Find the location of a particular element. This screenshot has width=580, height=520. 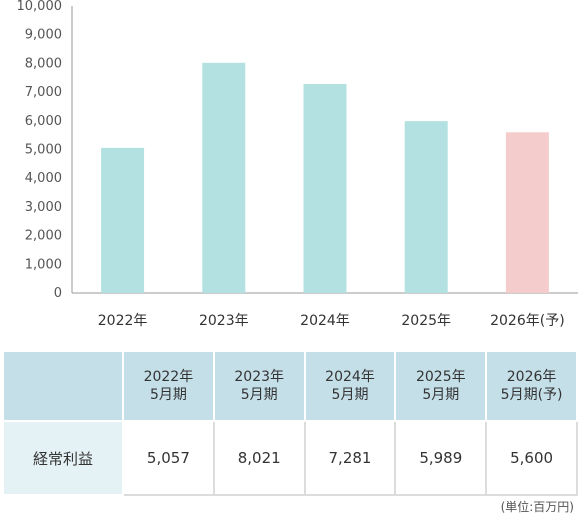

bar-2024年 is located at coordinates (325, 188).